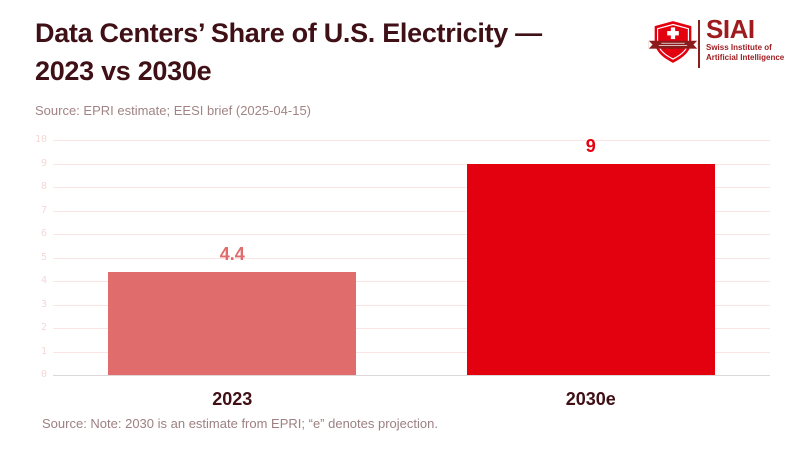 This screenshot has width=800, height=450. What do you see at coordinates (232, 253) in the screenshot?
I see `bar-value-label-2023: 4.4` at bounding box center [232, 253].